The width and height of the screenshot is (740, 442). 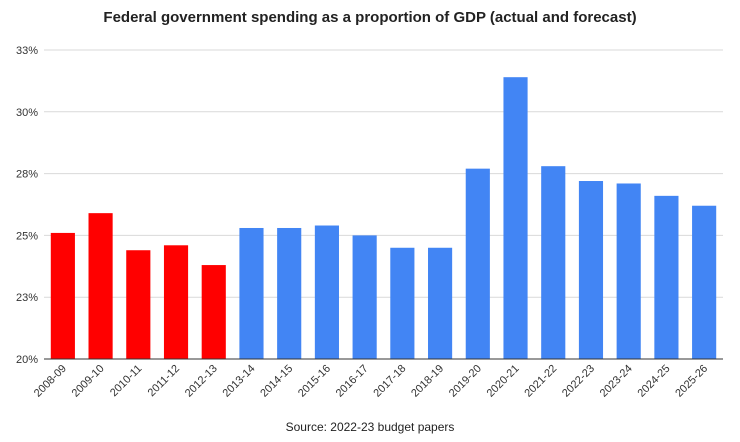 I want to click on y-tick-label: 33%, so click(x=27, y=51).